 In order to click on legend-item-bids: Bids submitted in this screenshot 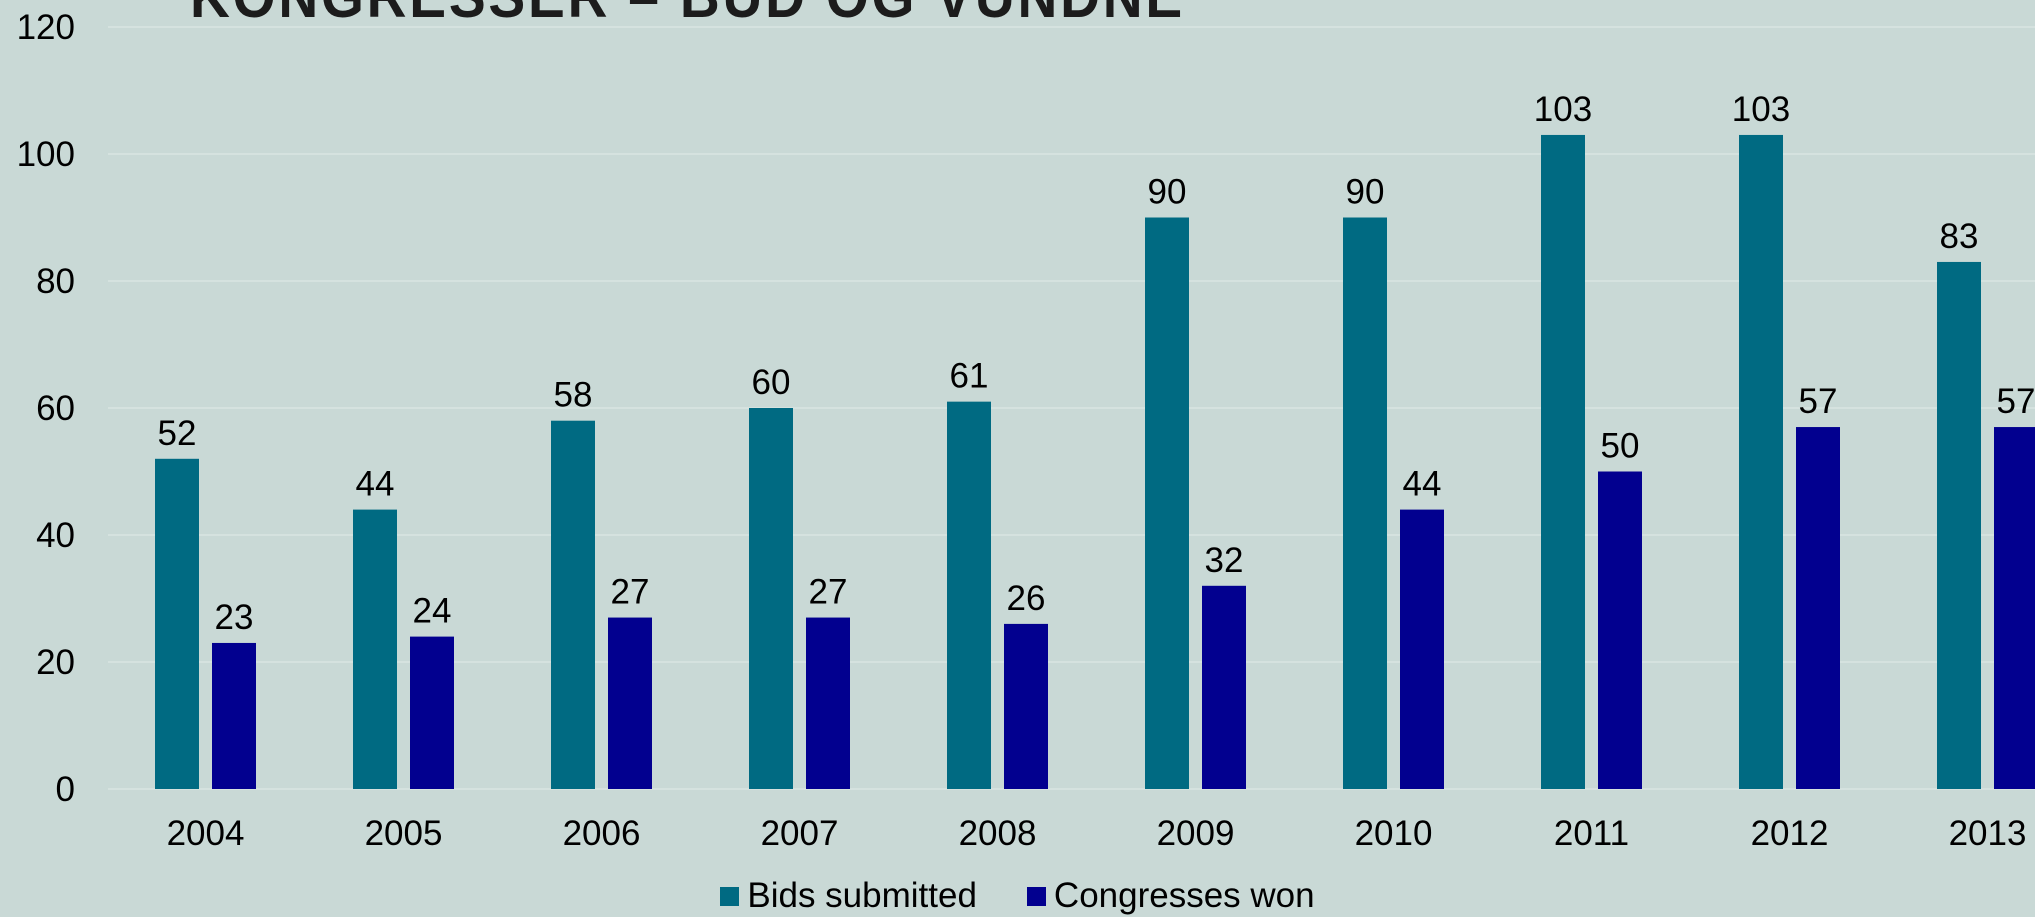, I will do `click(848, 896)`.